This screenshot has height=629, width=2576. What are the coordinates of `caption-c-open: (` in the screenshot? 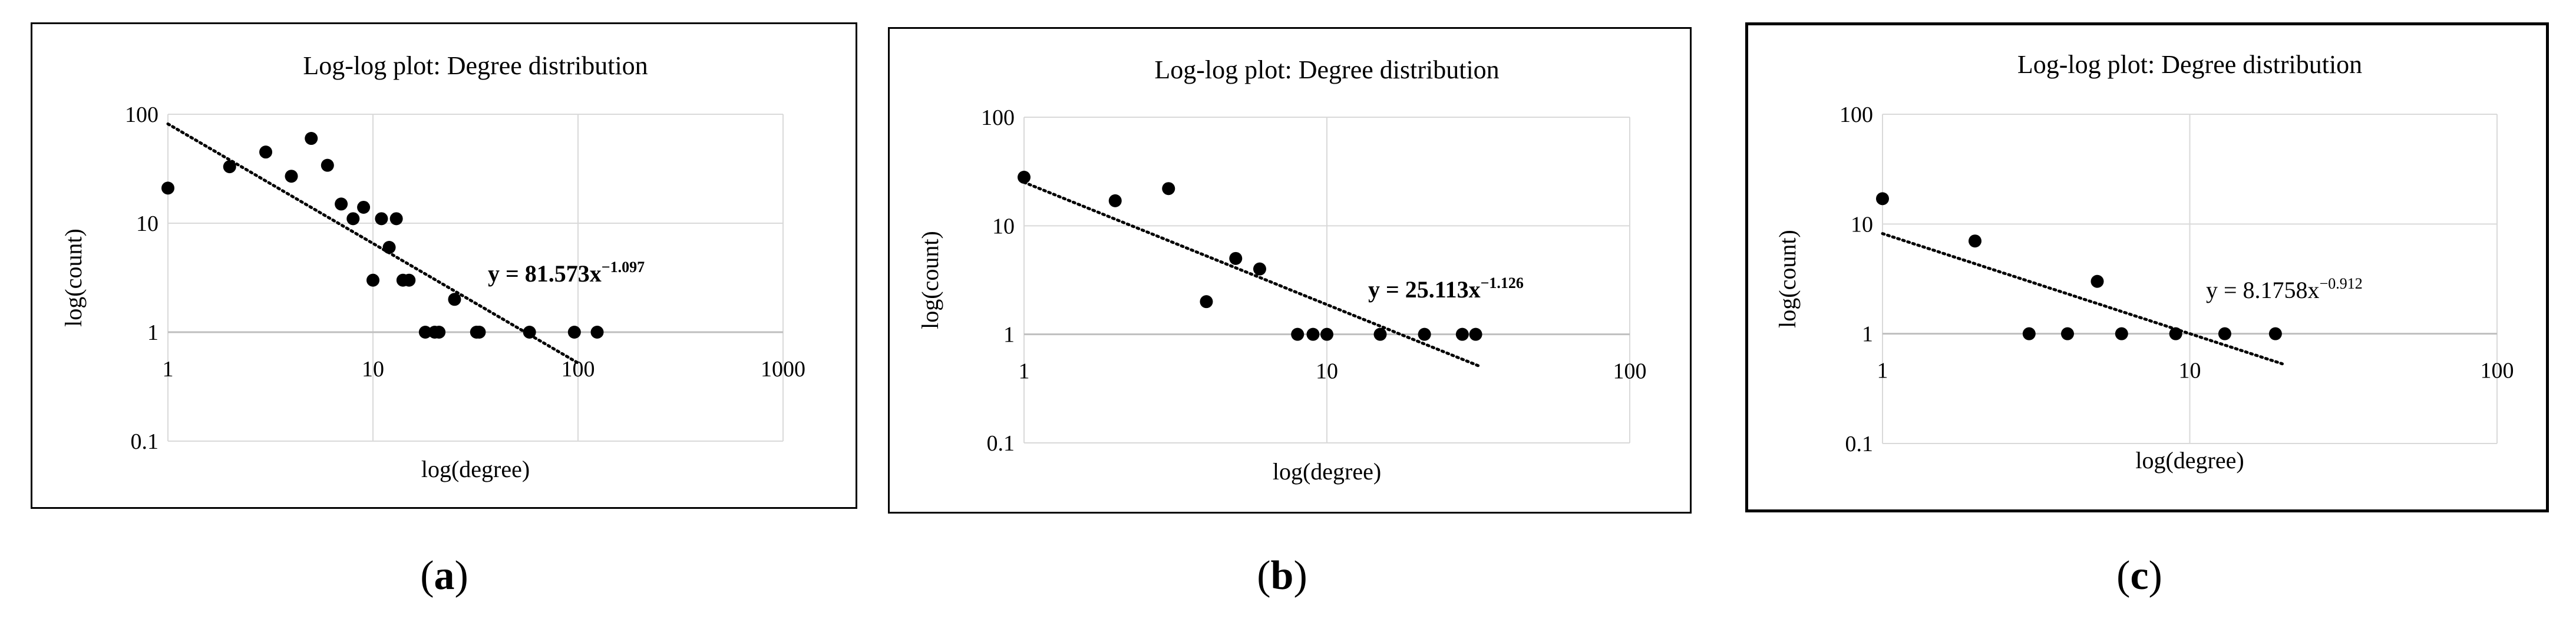 It's located at (2123, 575).